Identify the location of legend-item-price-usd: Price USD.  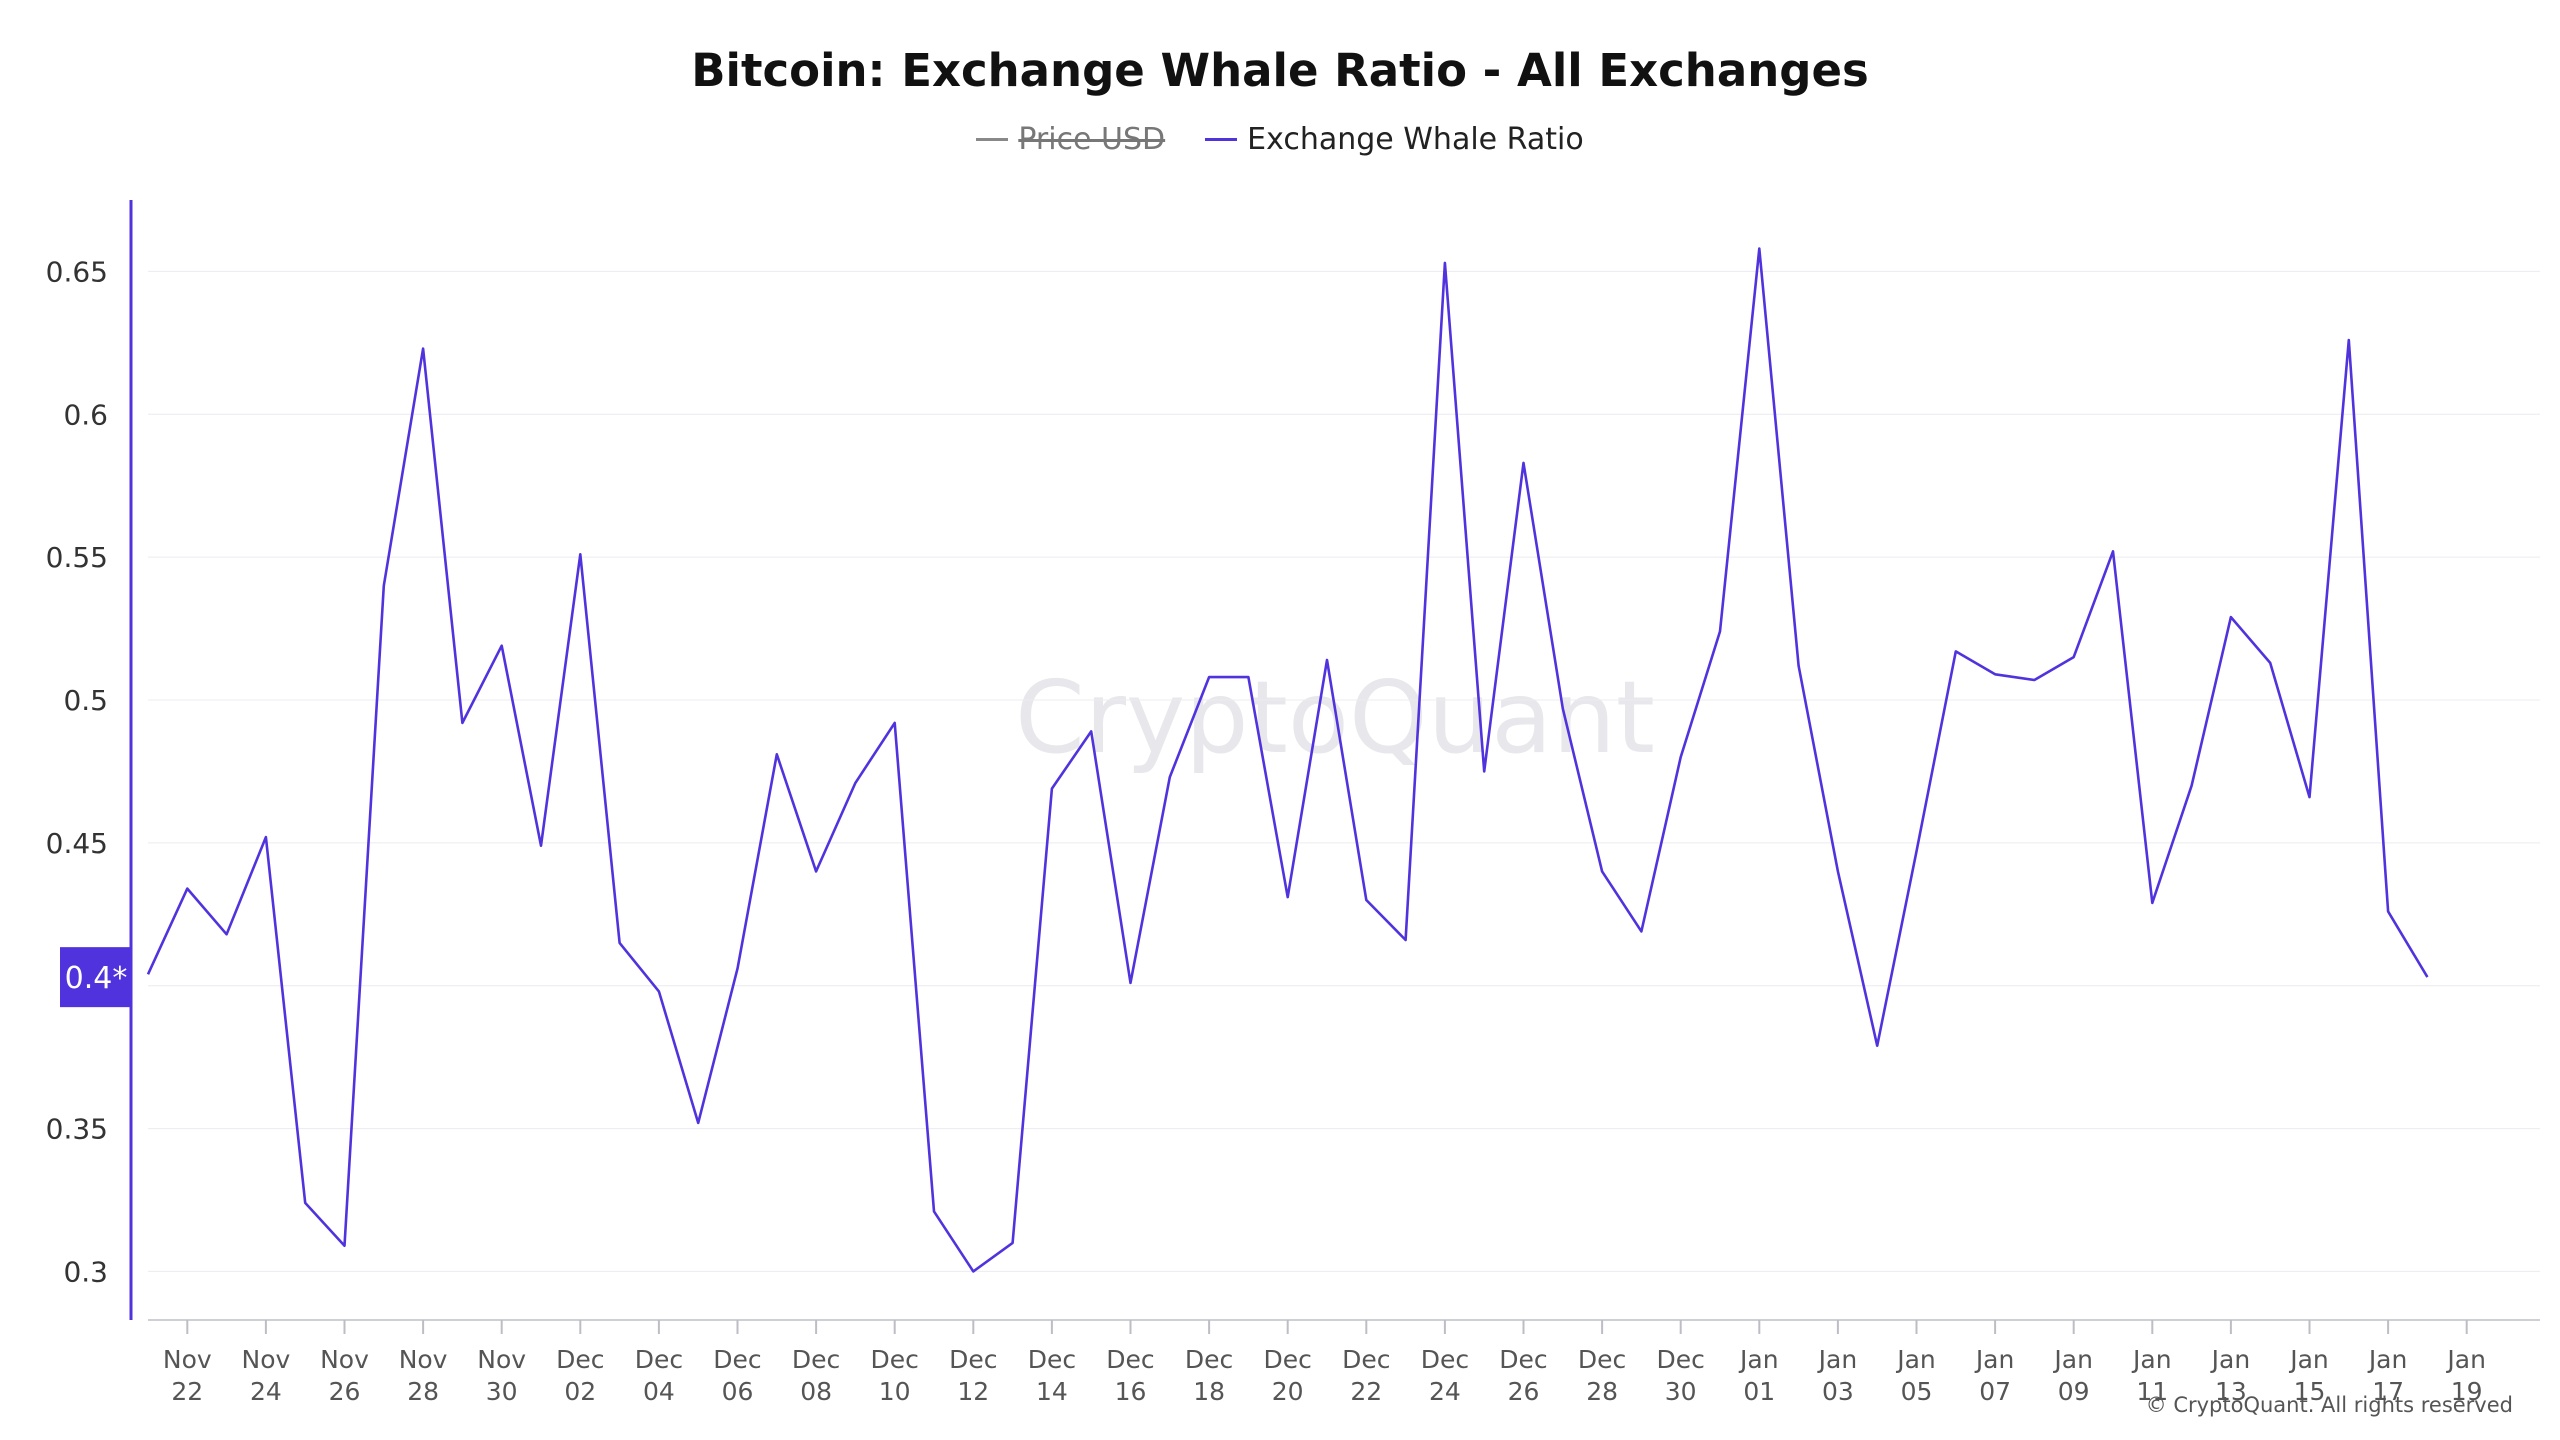
(1070, 139).